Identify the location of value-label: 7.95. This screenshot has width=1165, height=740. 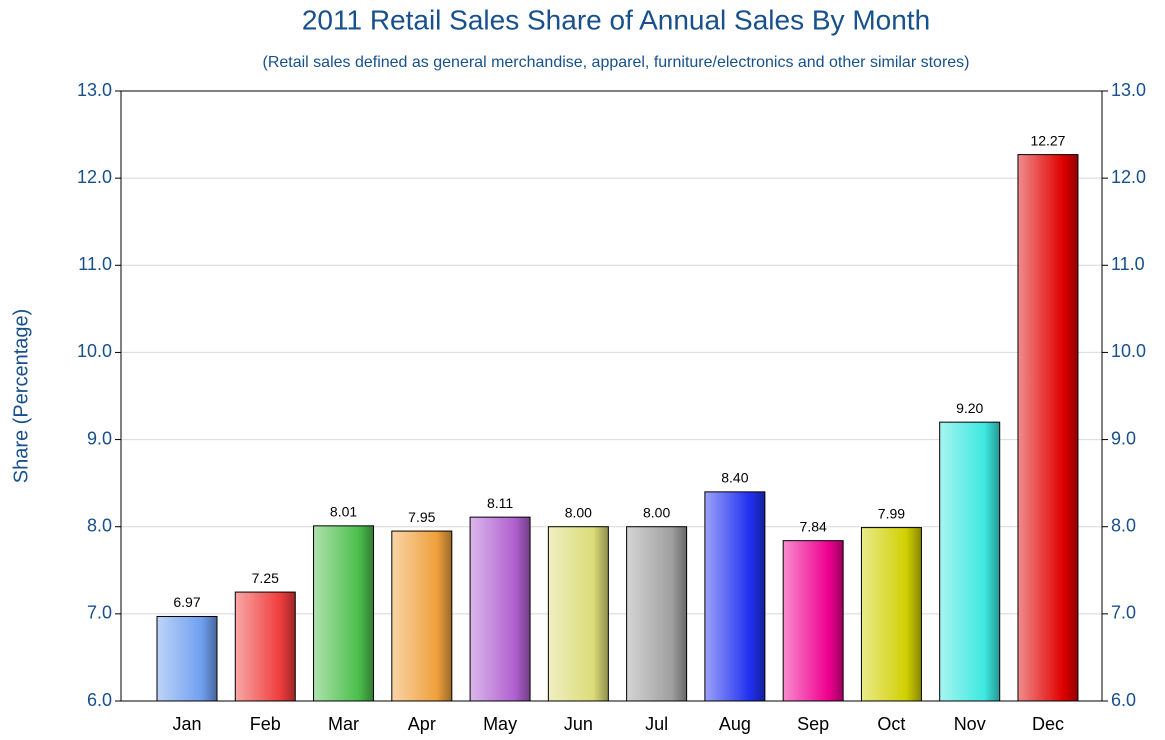
(421, 517).